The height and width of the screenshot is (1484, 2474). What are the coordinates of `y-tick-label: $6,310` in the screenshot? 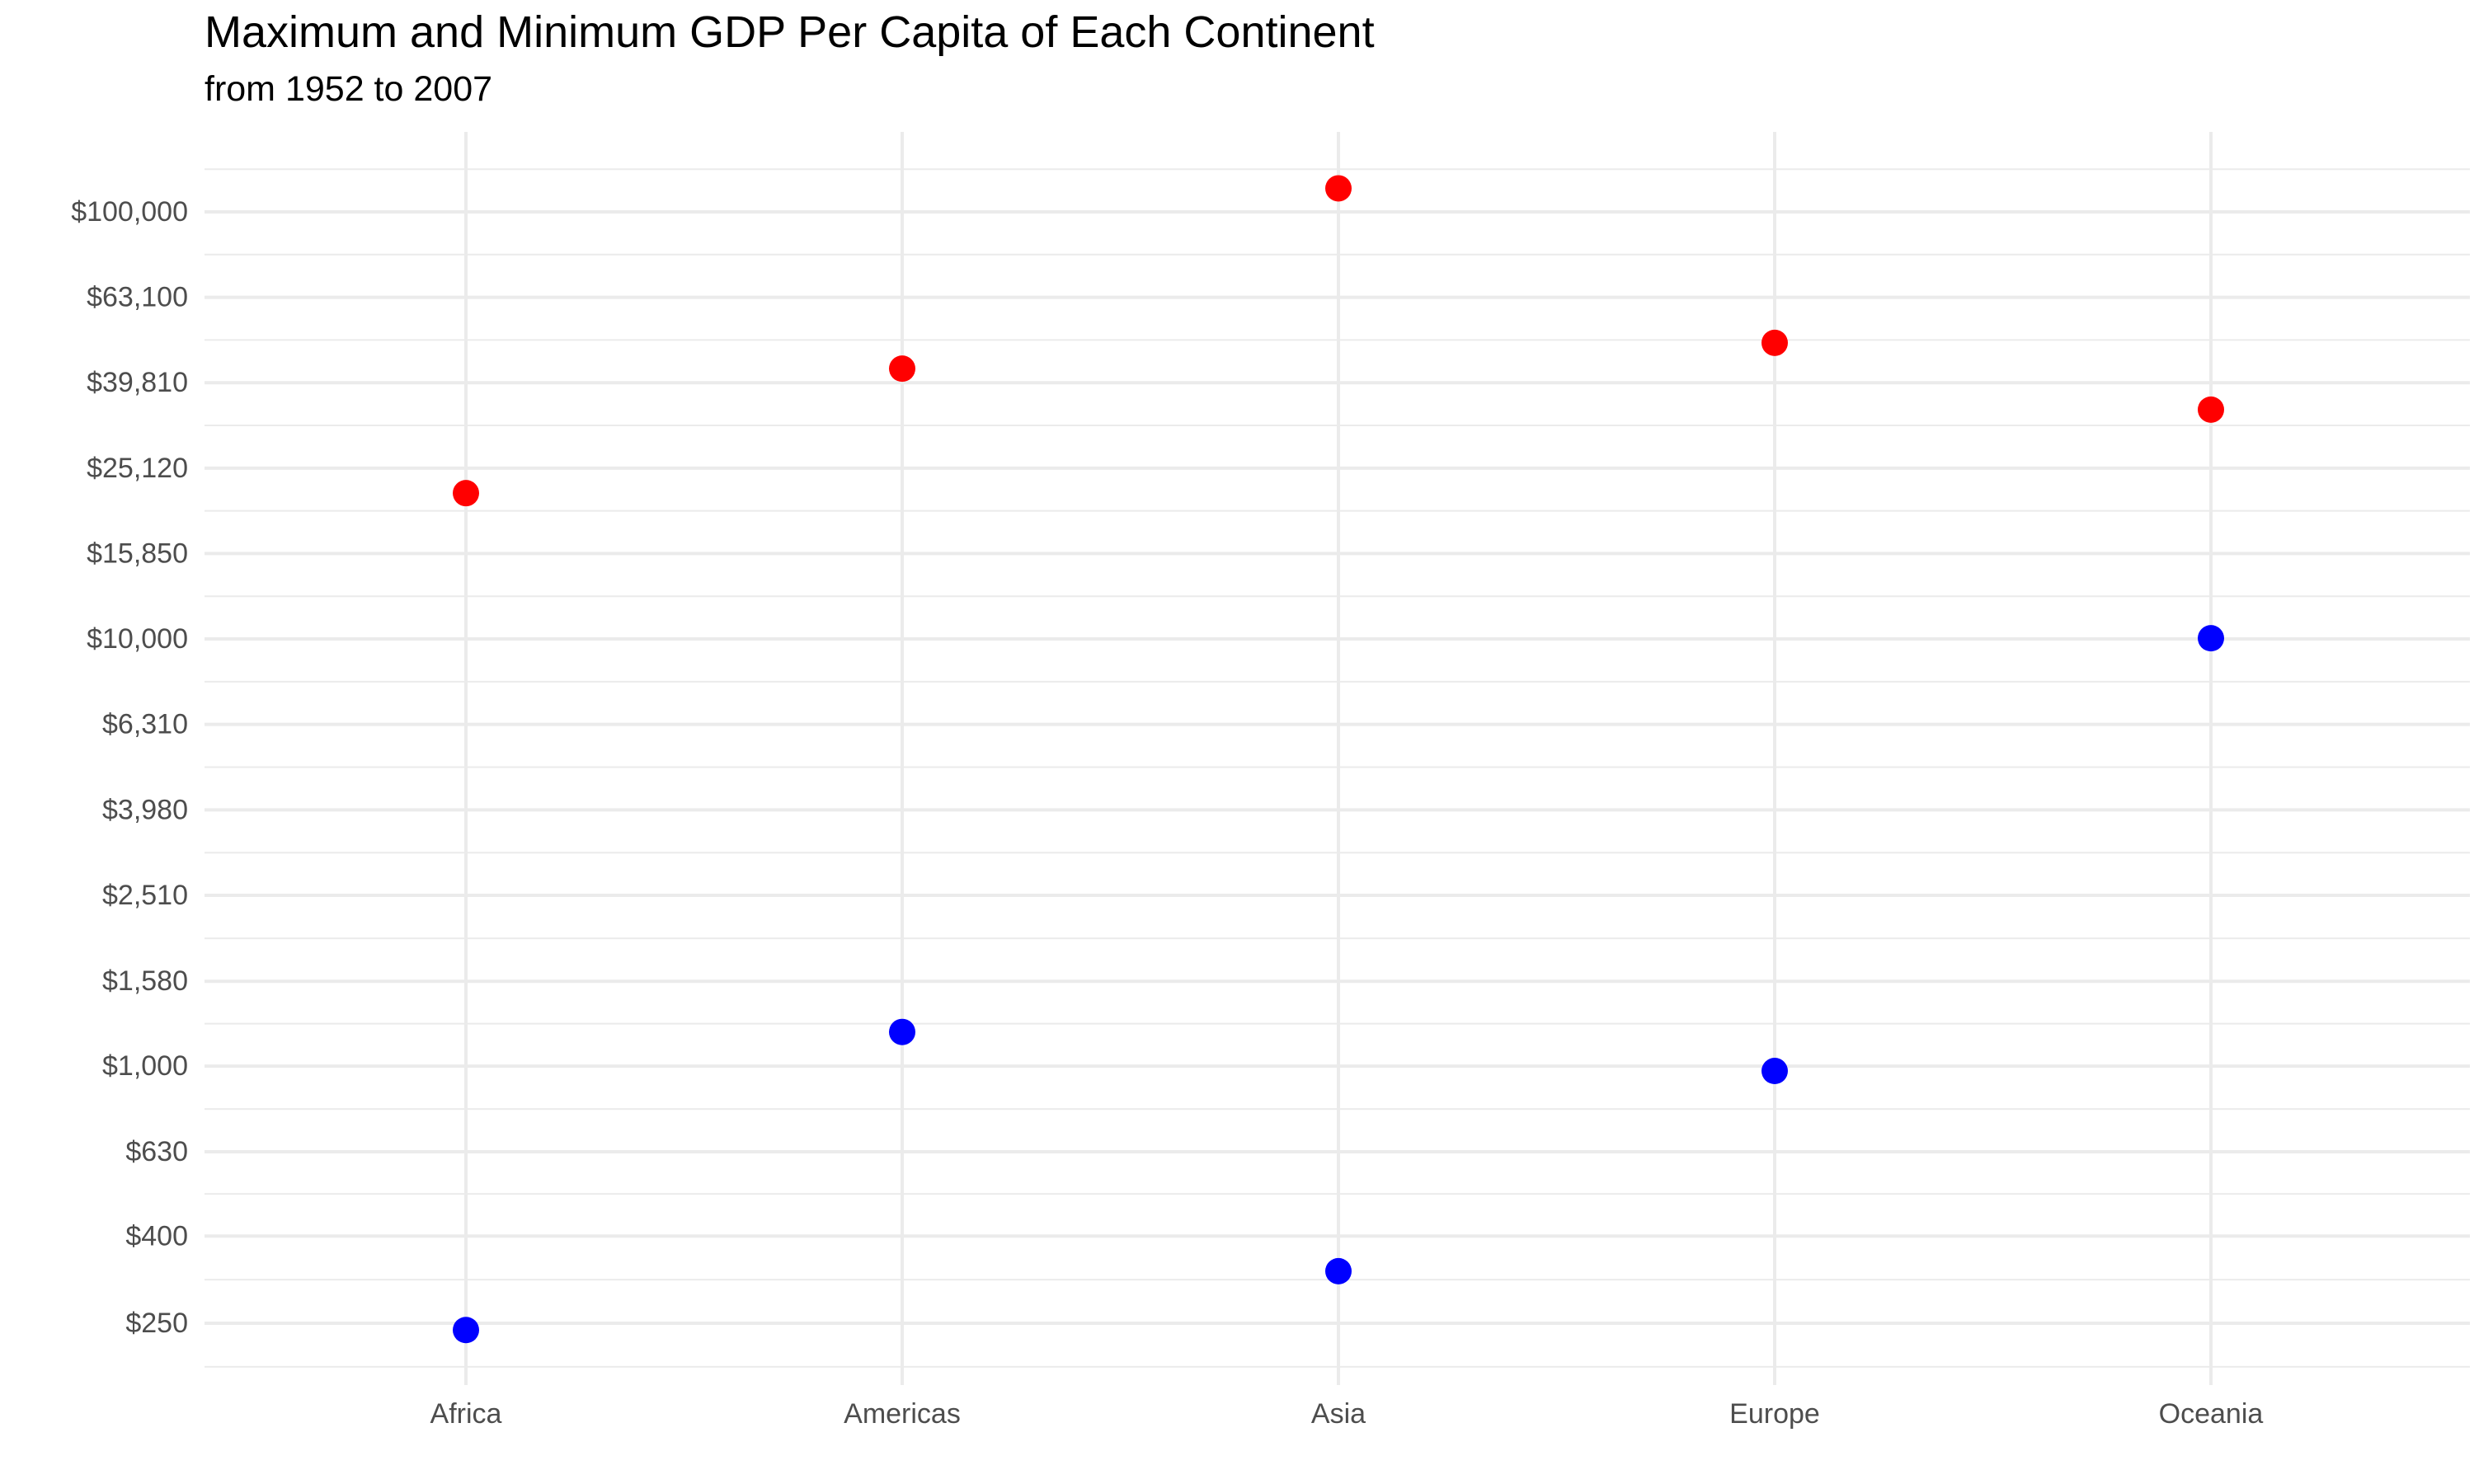 It's located at (145, 724).